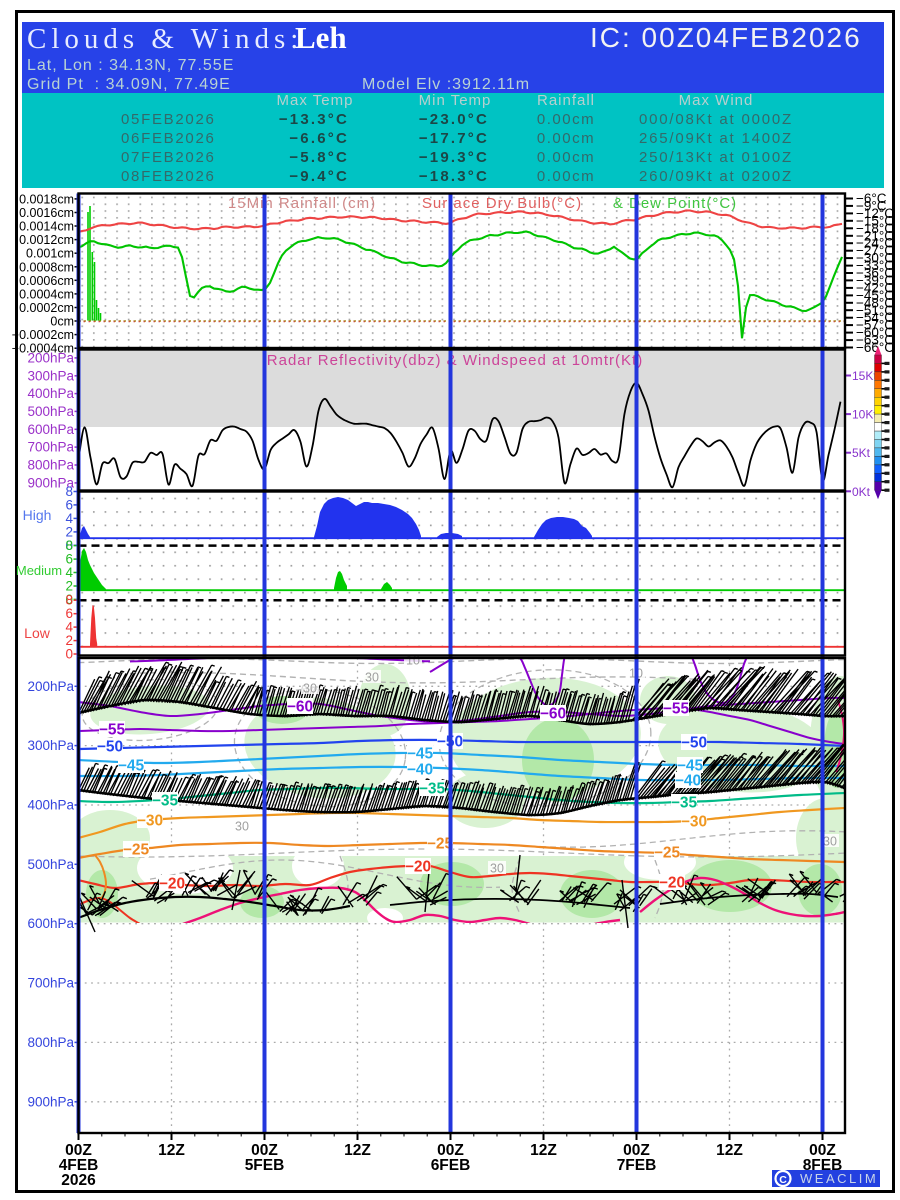 Image resolution: width=900 pixels, height=1200 pixels. Describe the element at coordinates (454, 119) in the screenshot. I see `svg-text: −23.0°C` at that location.